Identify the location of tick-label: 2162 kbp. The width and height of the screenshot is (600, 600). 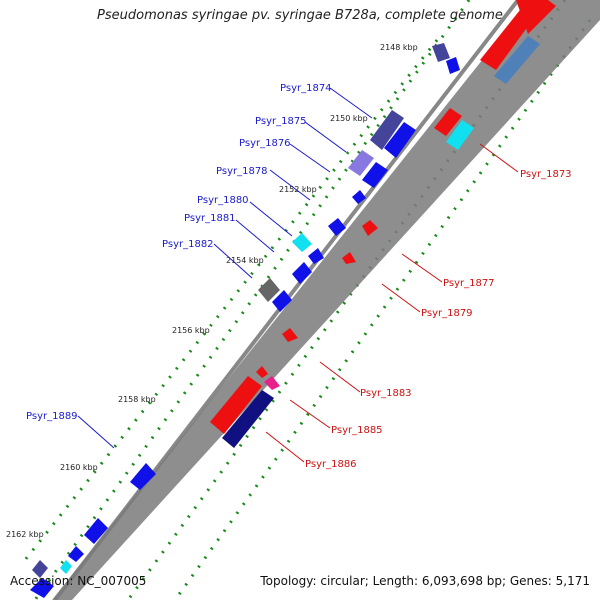
(25, 534).